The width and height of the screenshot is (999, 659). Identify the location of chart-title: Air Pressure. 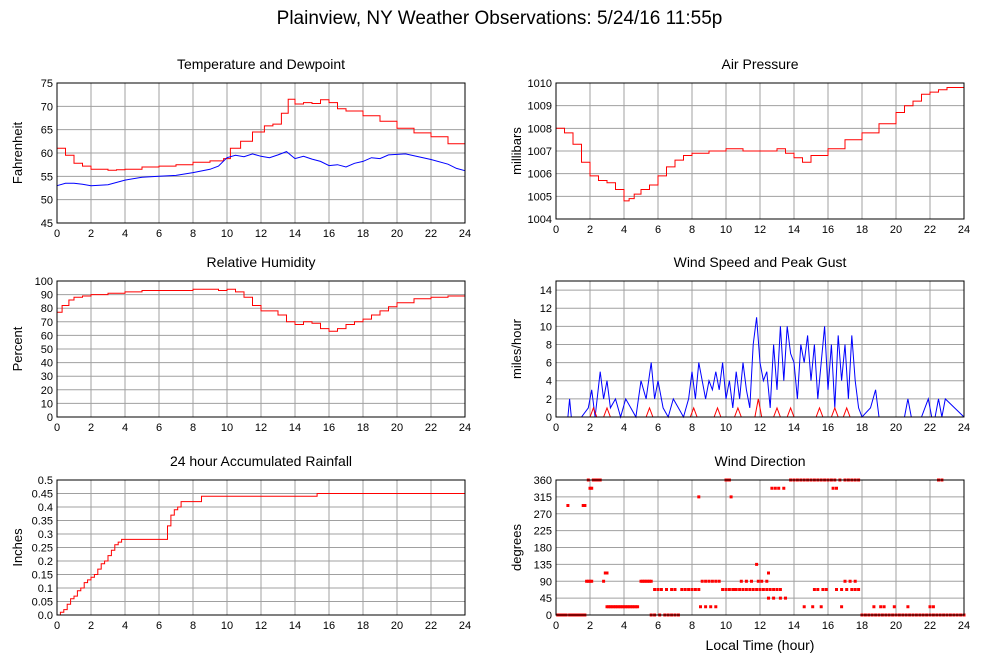
(759, 64).